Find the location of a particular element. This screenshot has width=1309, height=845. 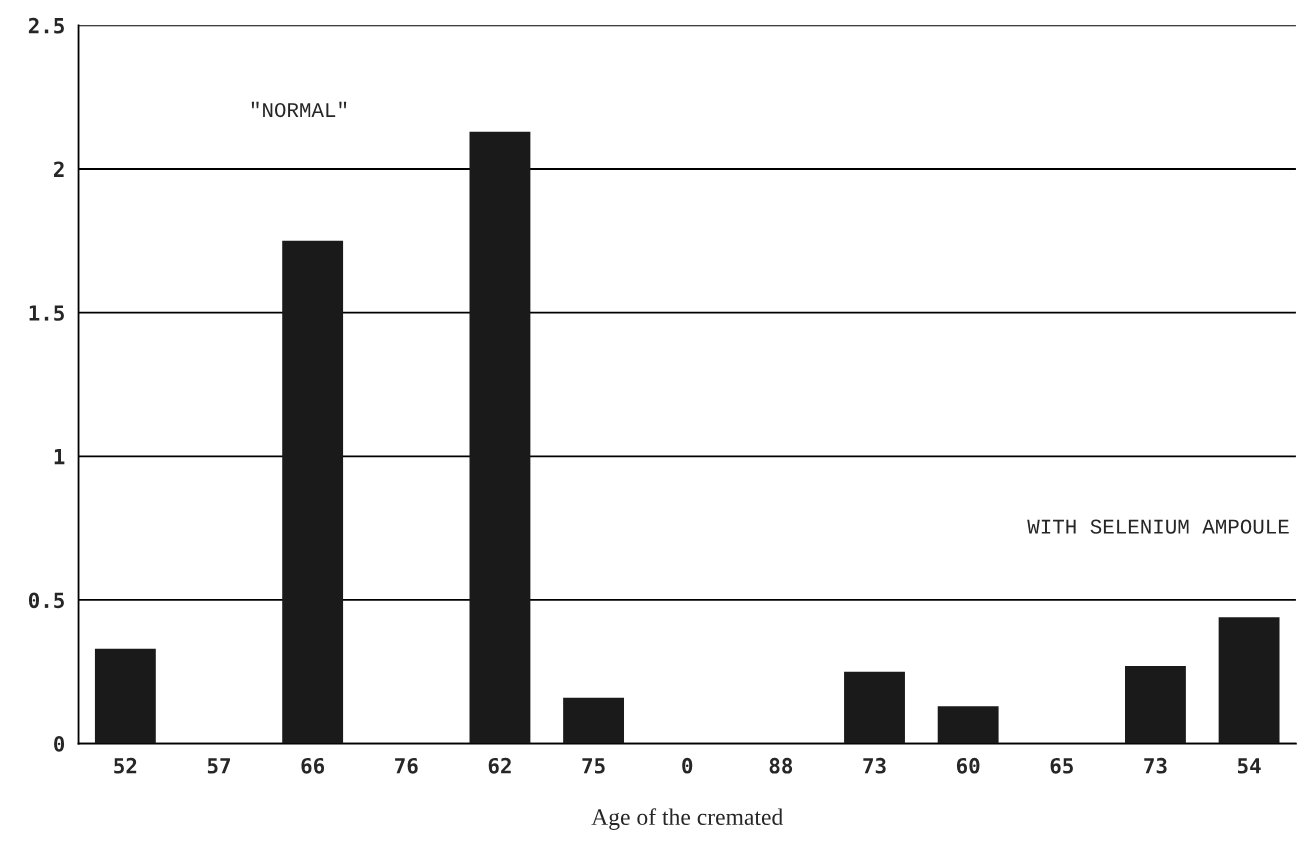

annotation: WITH SELENIUM AMPOULE is located at coordinates (1158, 526).